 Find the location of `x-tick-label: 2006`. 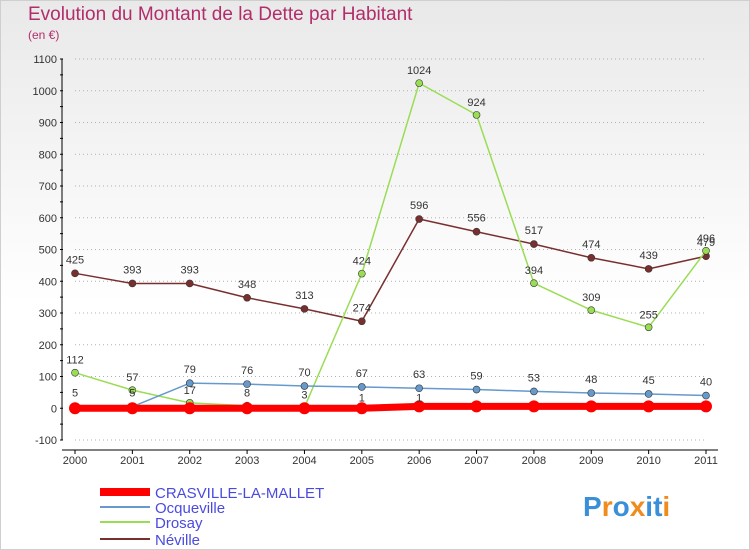

x-tick-label: 2006 is located at coordinates (419, 461).